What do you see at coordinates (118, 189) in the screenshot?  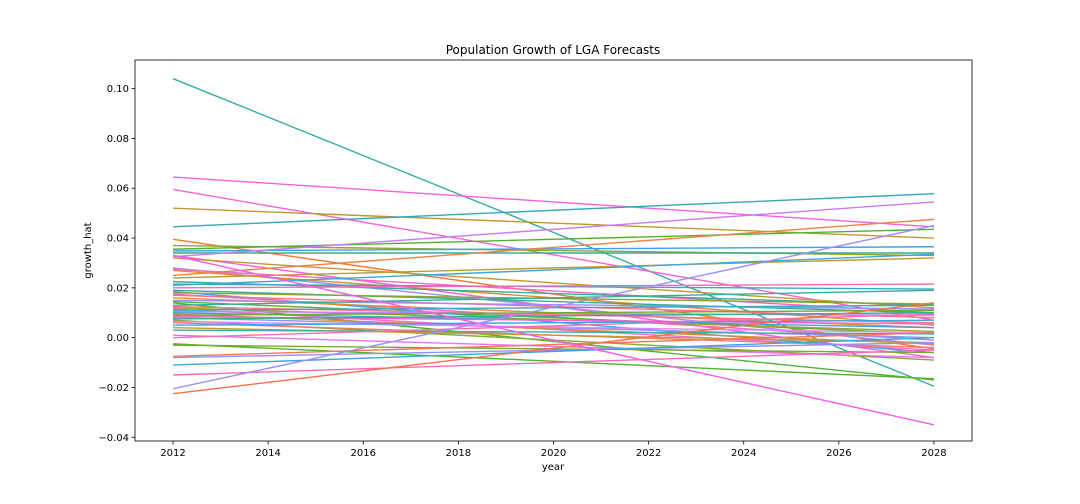 I see `y-tick-label: 0.06` at bounding box center [118, 189].